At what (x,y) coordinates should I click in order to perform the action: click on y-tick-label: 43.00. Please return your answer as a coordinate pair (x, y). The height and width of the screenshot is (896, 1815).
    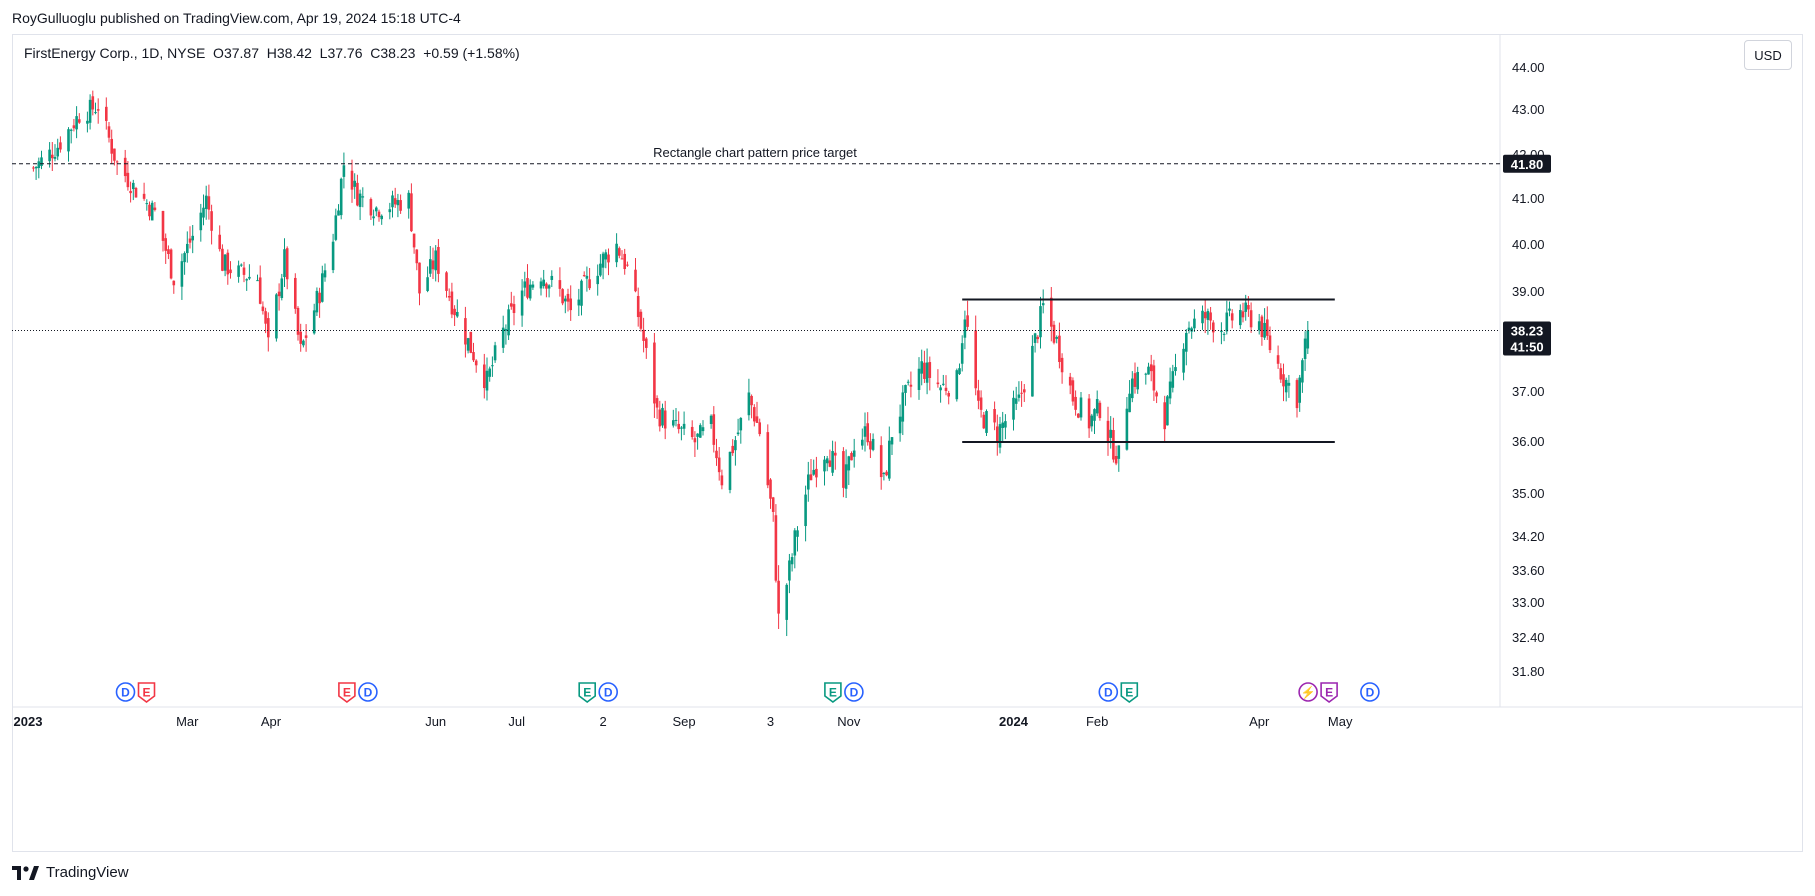
    Looking at the image, I should click on (1528, 109).